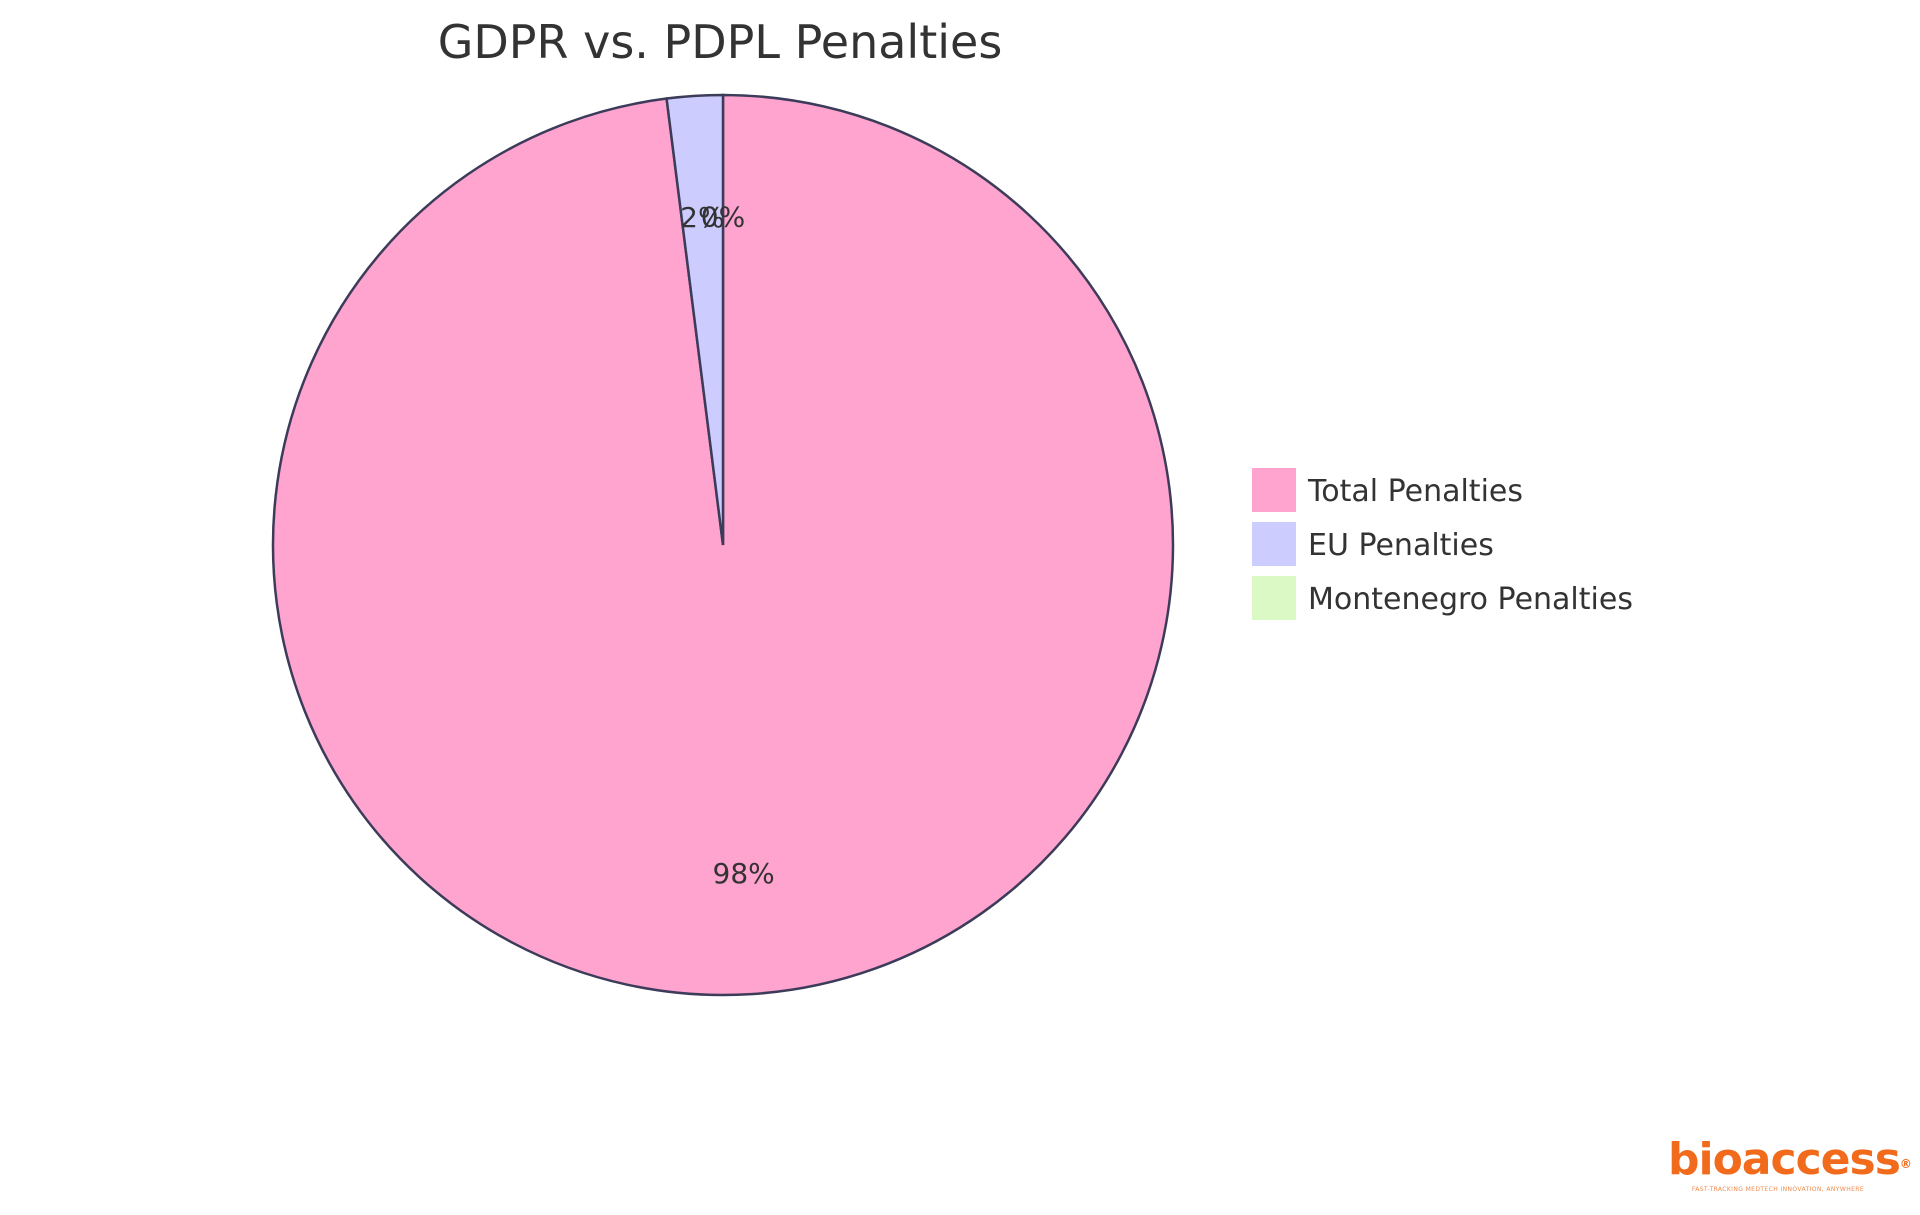 The width and height of the screenshot is (1920, 1215). Describe the element at coordinates (1905, 1164) in the screenshot. I see `brand-registered-mark: ®` at that location.